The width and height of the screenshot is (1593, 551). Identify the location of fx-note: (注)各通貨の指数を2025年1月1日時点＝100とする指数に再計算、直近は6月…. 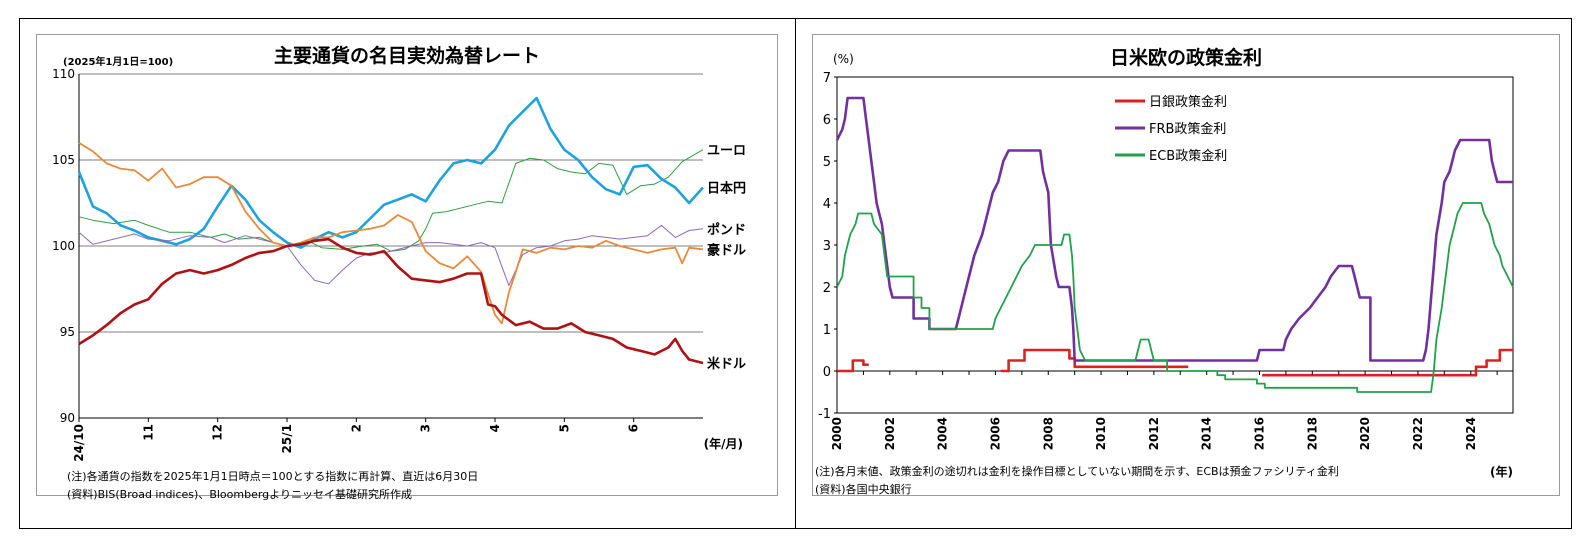
(273, 476).